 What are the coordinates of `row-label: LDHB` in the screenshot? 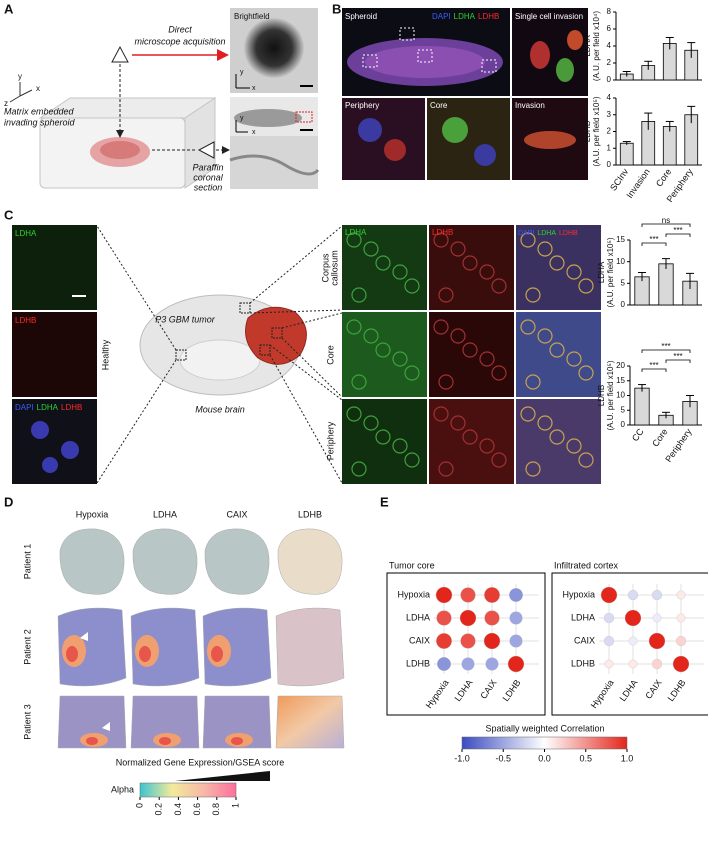 It's located at (583, 663).